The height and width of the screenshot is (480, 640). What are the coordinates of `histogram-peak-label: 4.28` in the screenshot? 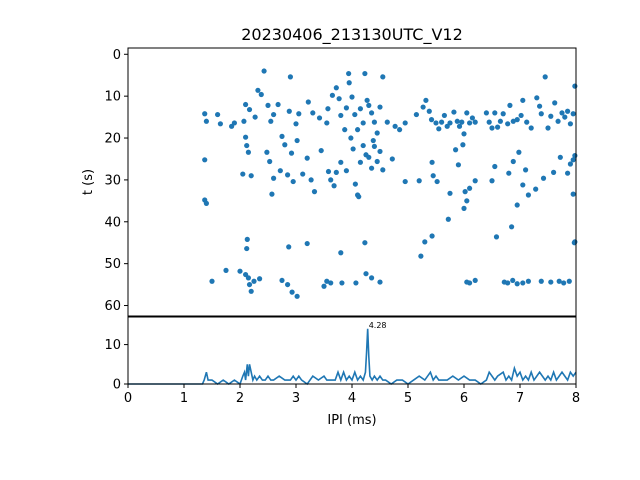 It's located at (378, 325).